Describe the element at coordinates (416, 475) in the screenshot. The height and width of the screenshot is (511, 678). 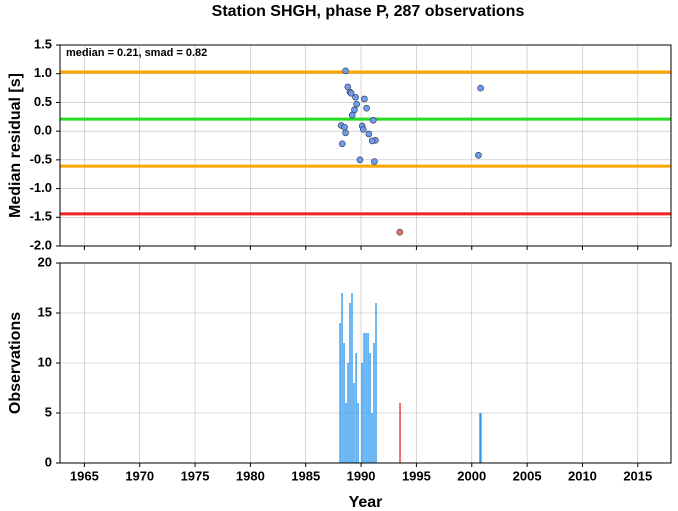
I see `x-tick-label: 1995` at that location.